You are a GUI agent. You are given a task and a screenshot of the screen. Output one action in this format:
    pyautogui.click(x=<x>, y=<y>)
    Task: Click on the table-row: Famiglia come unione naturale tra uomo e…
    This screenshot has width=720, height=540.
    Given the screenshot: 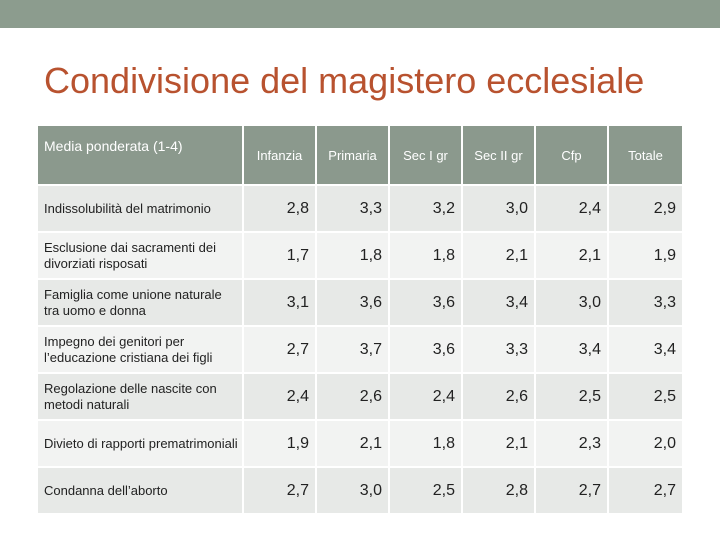 What is the action you would take?
    pyautogui.click(x=360, y=301)
    